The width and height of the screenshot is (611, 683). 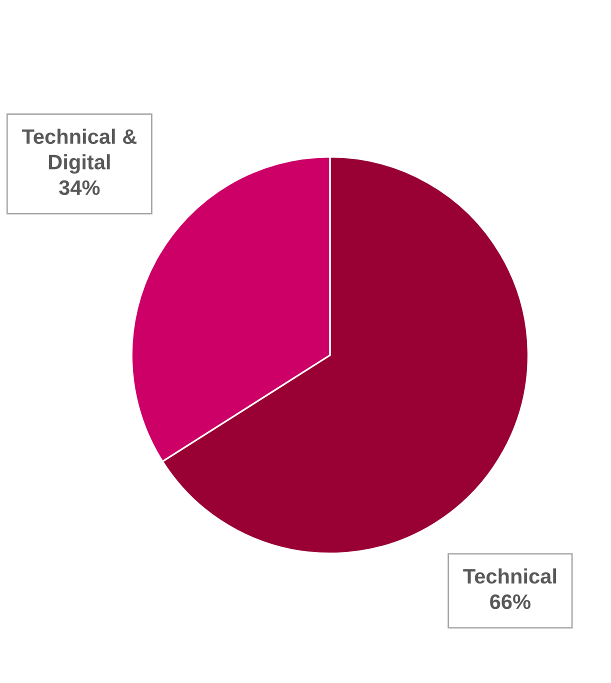 I want to click on slice-label: Technical, so click(x=509, y=576).